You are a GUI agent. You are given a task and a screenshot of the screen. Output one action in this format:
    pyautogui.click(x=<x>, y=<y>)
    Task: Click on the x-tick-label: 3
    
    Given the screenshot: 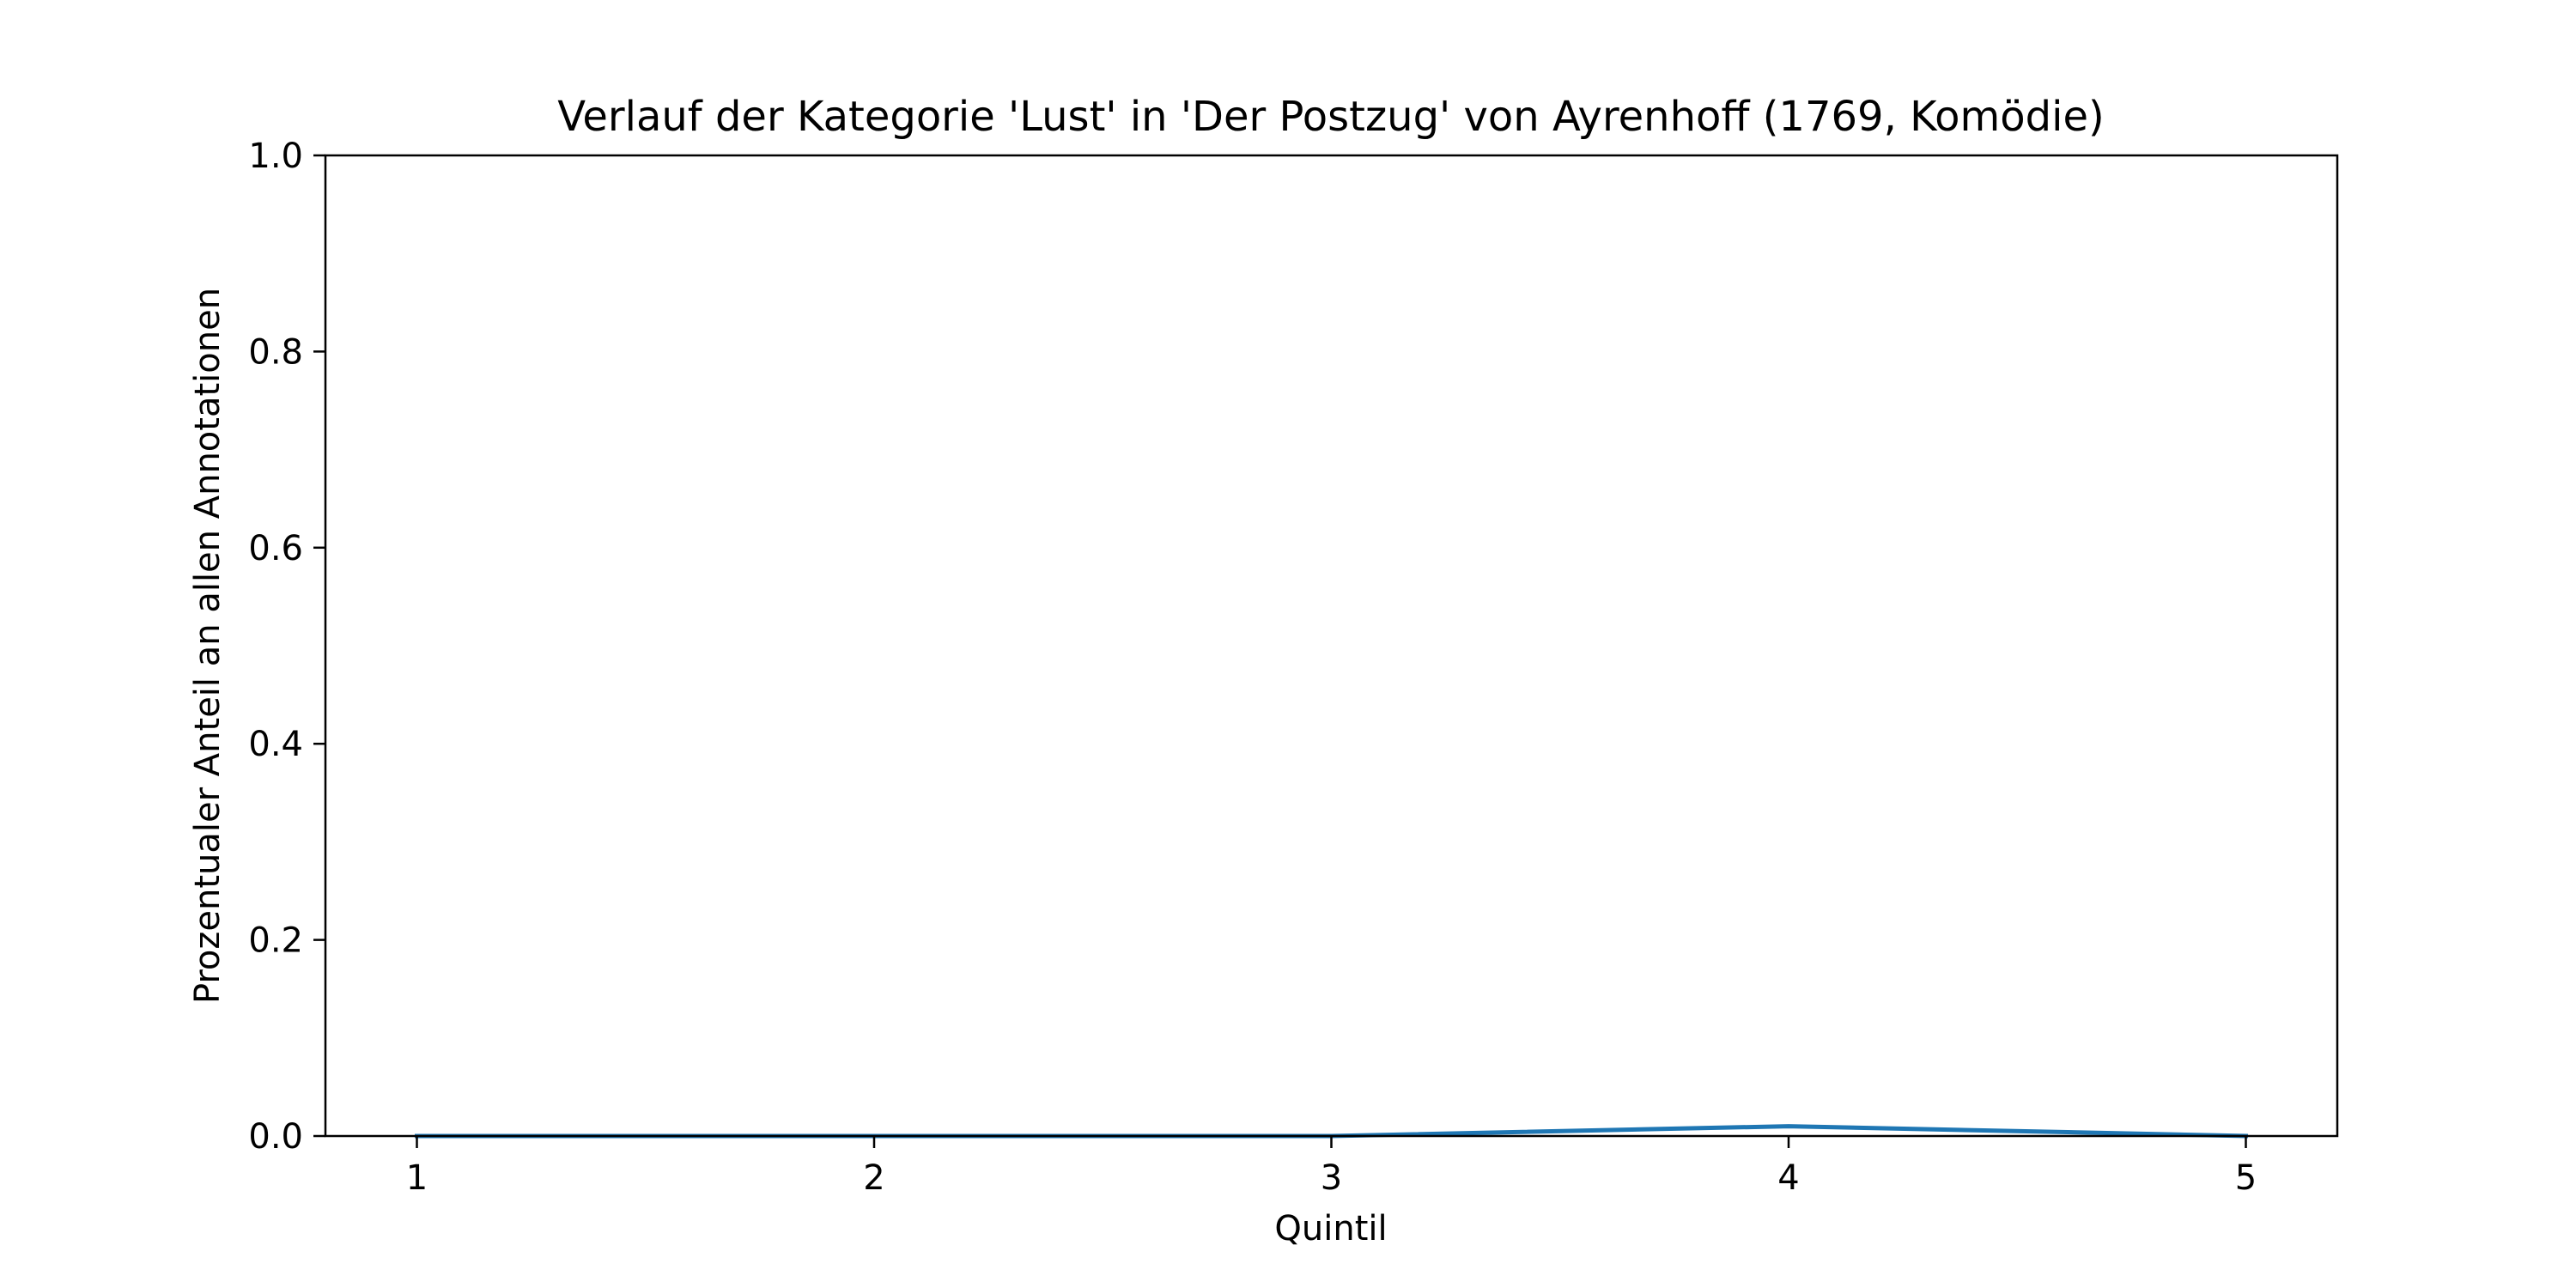 What is the action you would take?
    pyautogui.click(x=1331, y=1178)
    